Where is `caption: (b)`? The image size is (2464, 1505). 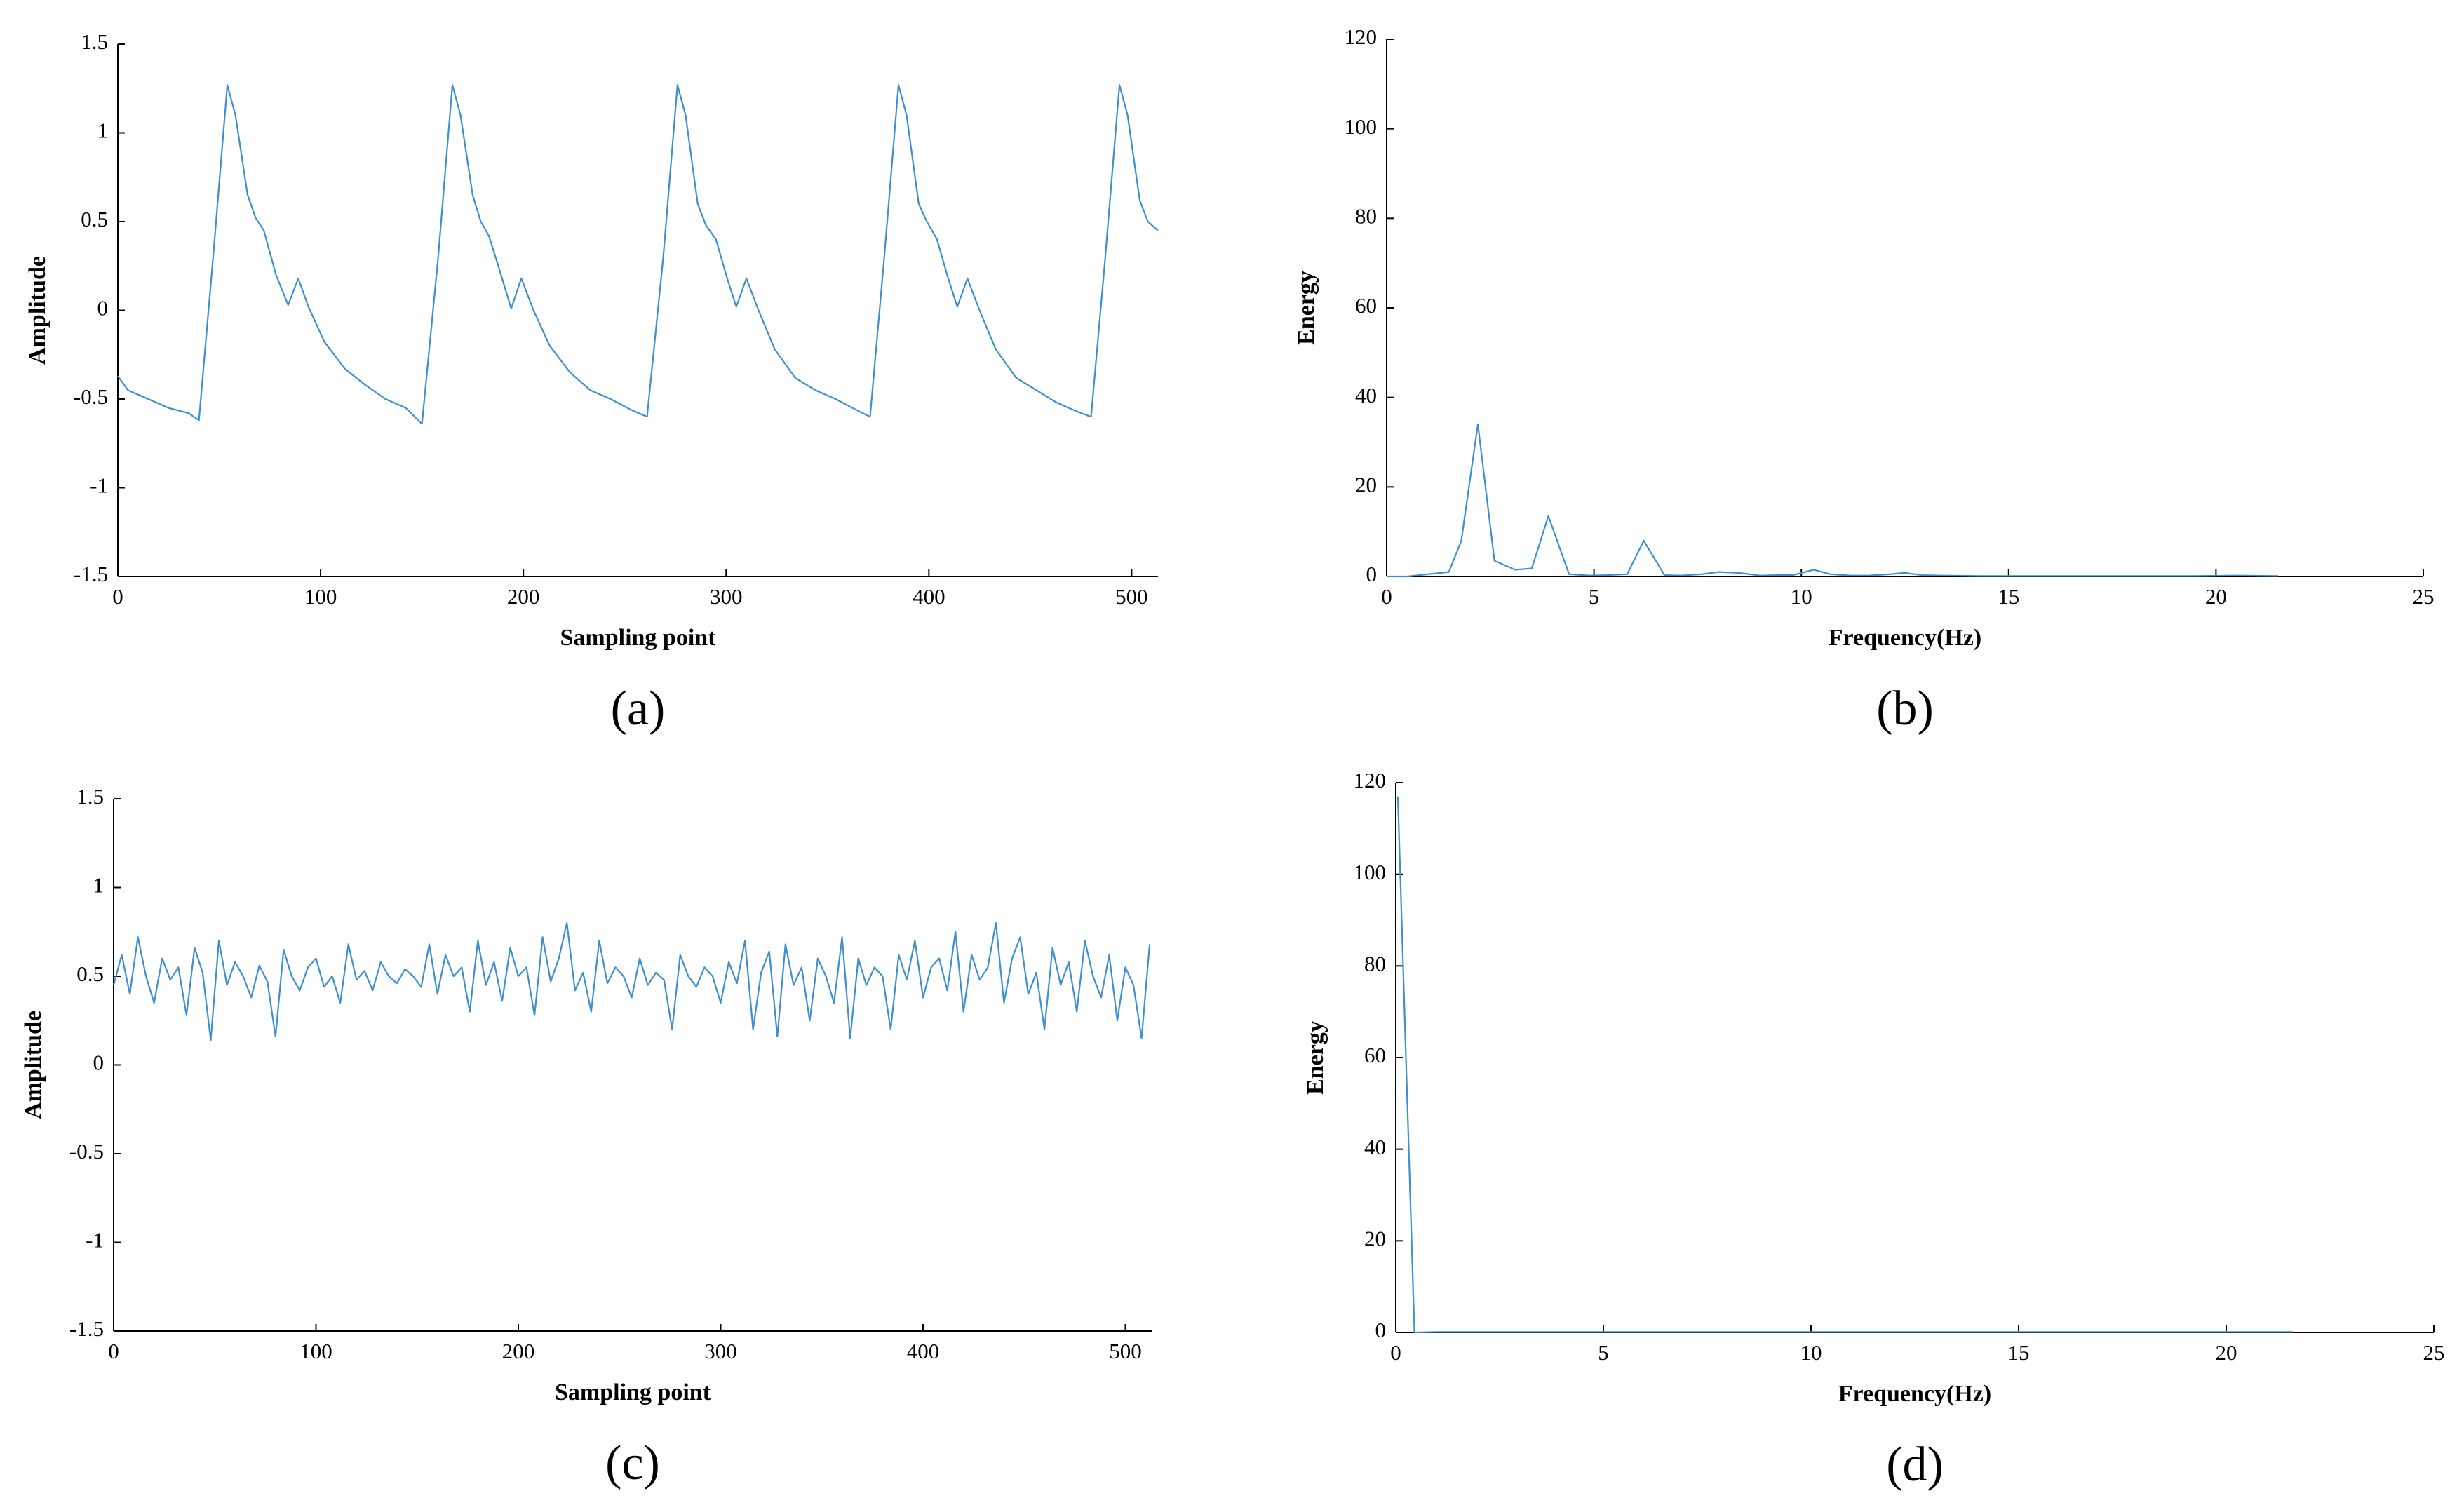 caption: (b) is located at coordinates (1905, 709).